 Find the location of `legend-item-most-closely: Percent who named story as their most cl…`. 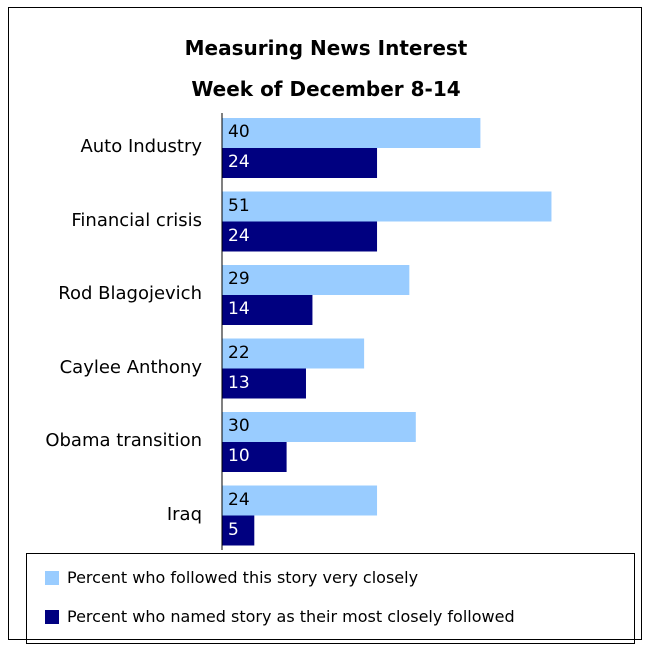

legend-item-most-closely: Percent who named story as their most cl… is located at coordinates (280, 616).